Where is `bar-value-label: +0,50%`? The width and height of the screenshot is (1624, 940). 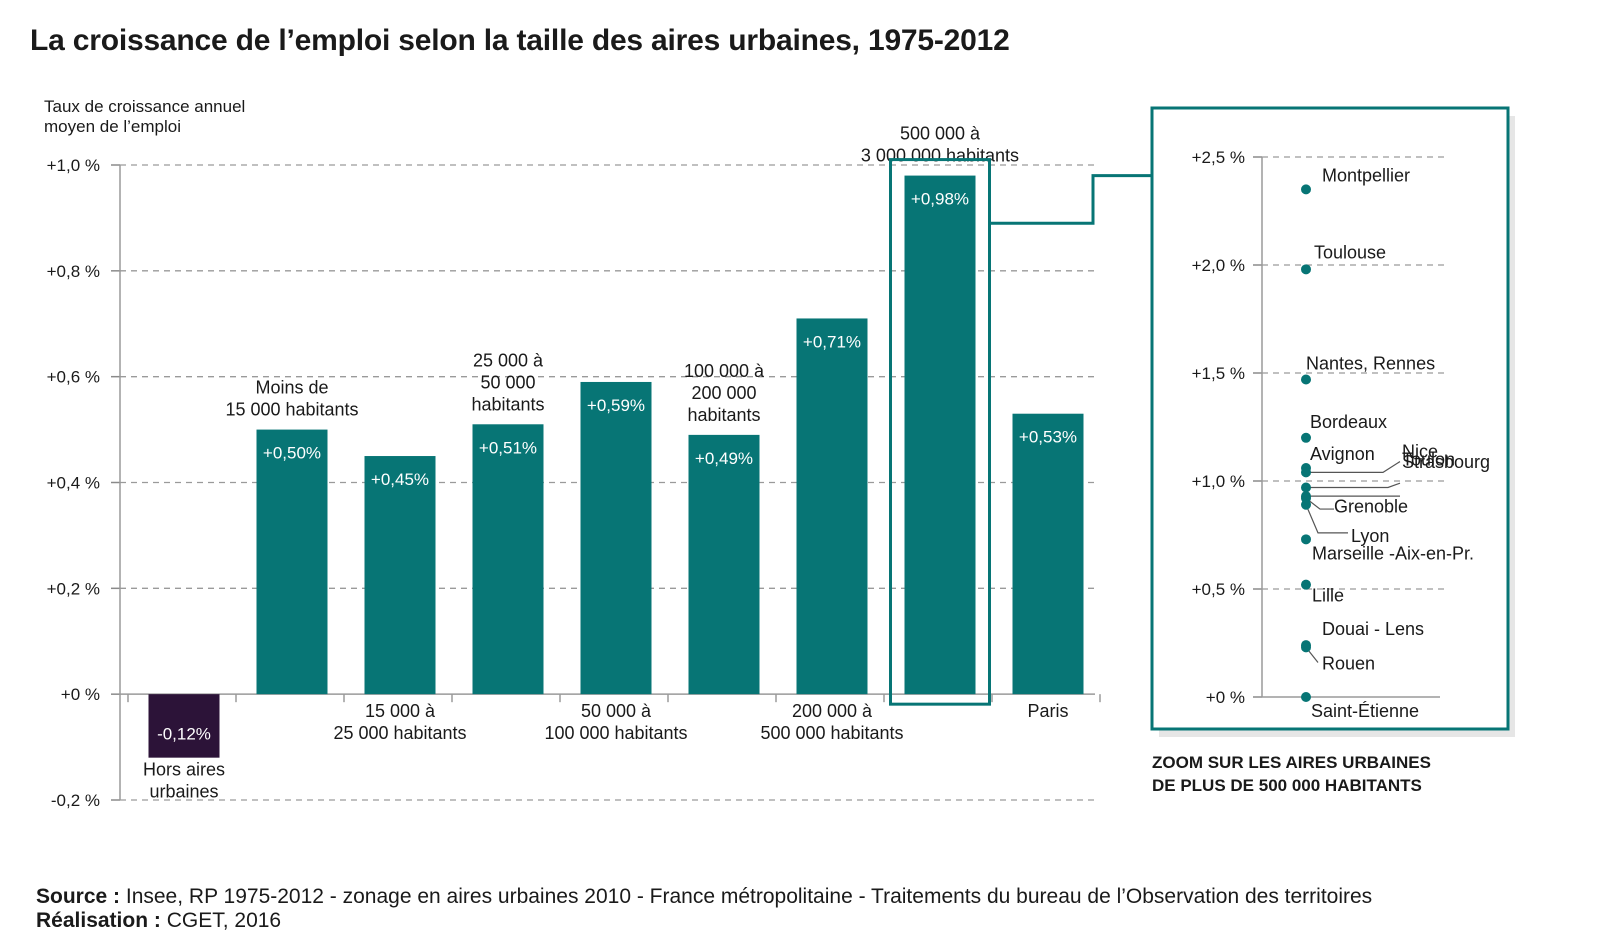
bar-value-label: +0,50% is located at coordinates (292, 453).